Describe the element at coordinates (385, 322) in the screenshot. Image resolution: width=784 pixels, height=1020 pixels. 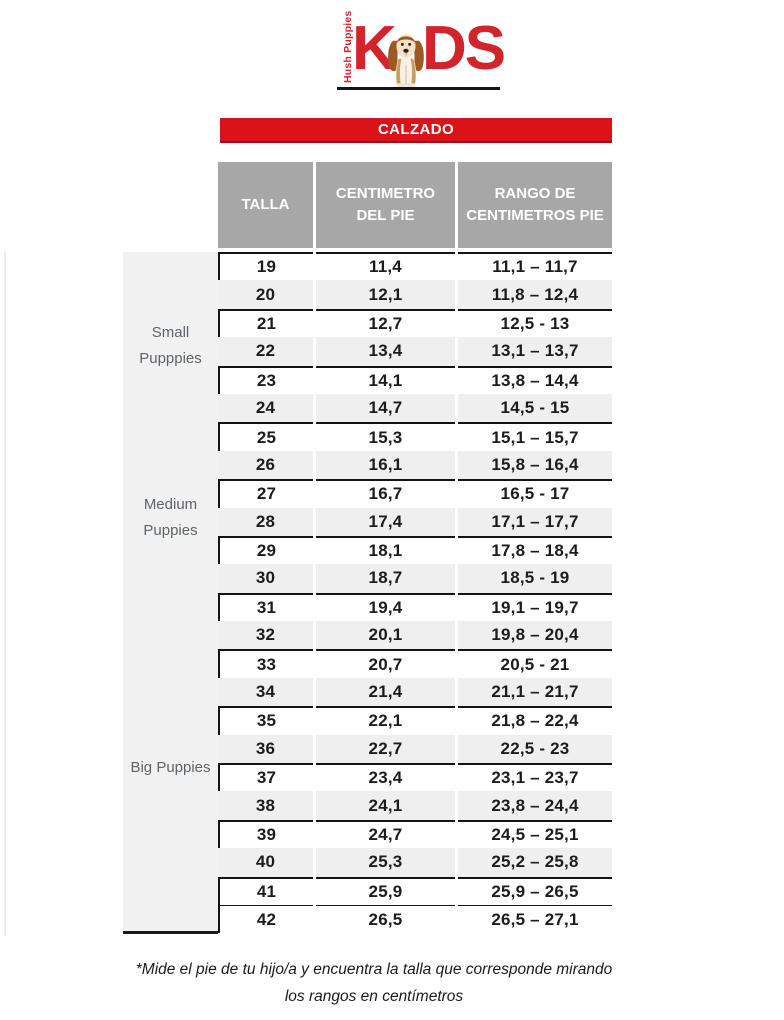
I see `cell-centimetro-del-pie: 12,7` at that location.